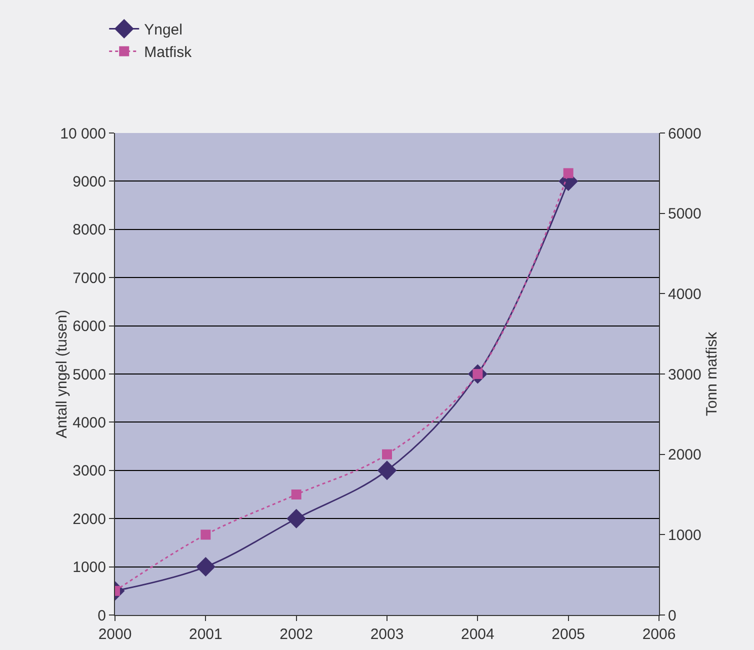 Image resolution: width=754 pixels, height=650 pixels. Describe the element at coordinates (89, 567) in the screenshot. I see `y-tick-label: 1000` at that location.